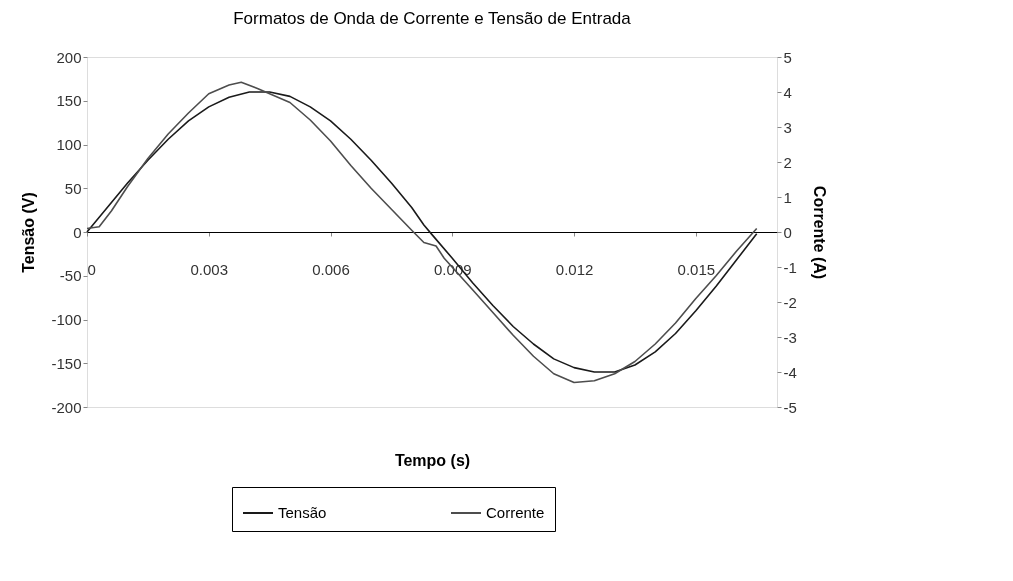  What do you see at coordinates (73, 188) in the screenshot?
I see `y-tick-label: 50` at bounding box center [73, 188].